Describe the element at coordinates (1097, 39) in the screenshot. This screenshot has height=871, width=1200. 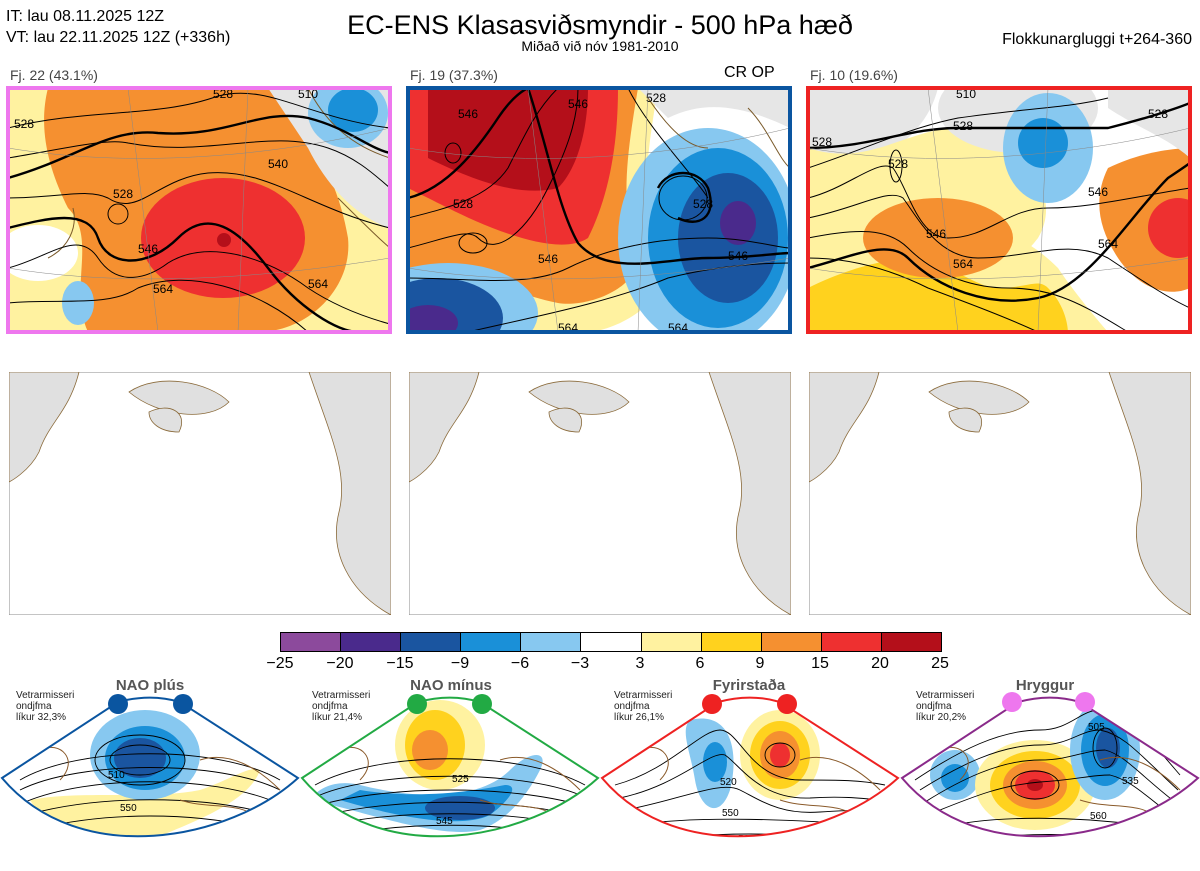
I see `cluster-window: Flokkunargluggi t+264-360` at that location.